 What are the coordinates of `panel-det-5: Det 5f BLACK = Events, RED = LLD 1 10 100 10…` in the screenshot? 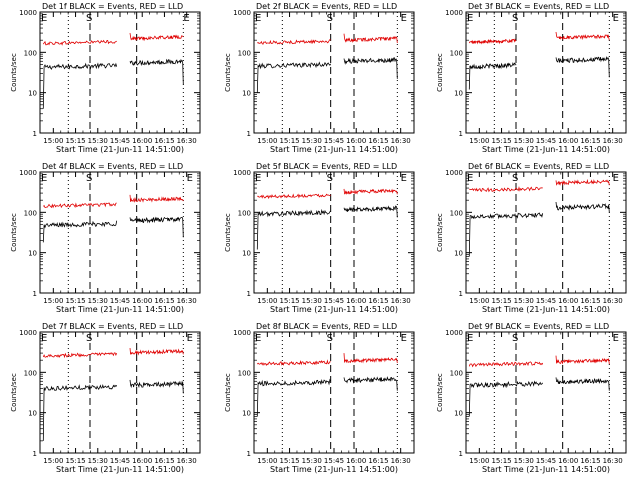 It's located at (319, 238).